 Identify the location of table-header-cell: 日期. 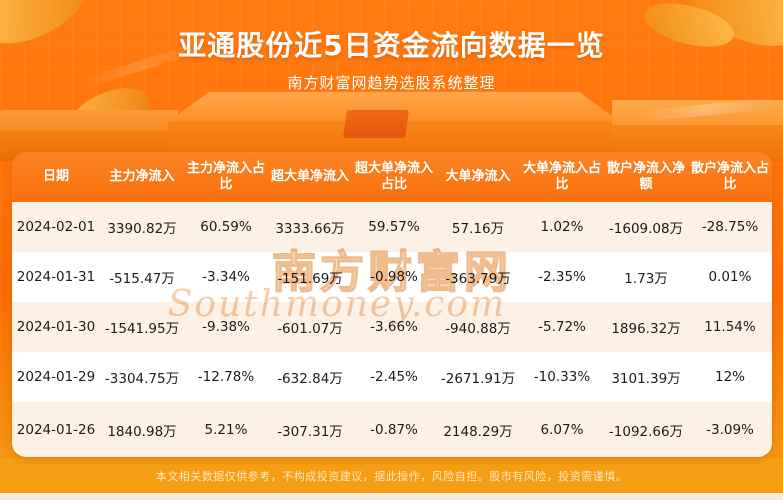
(55, 176).